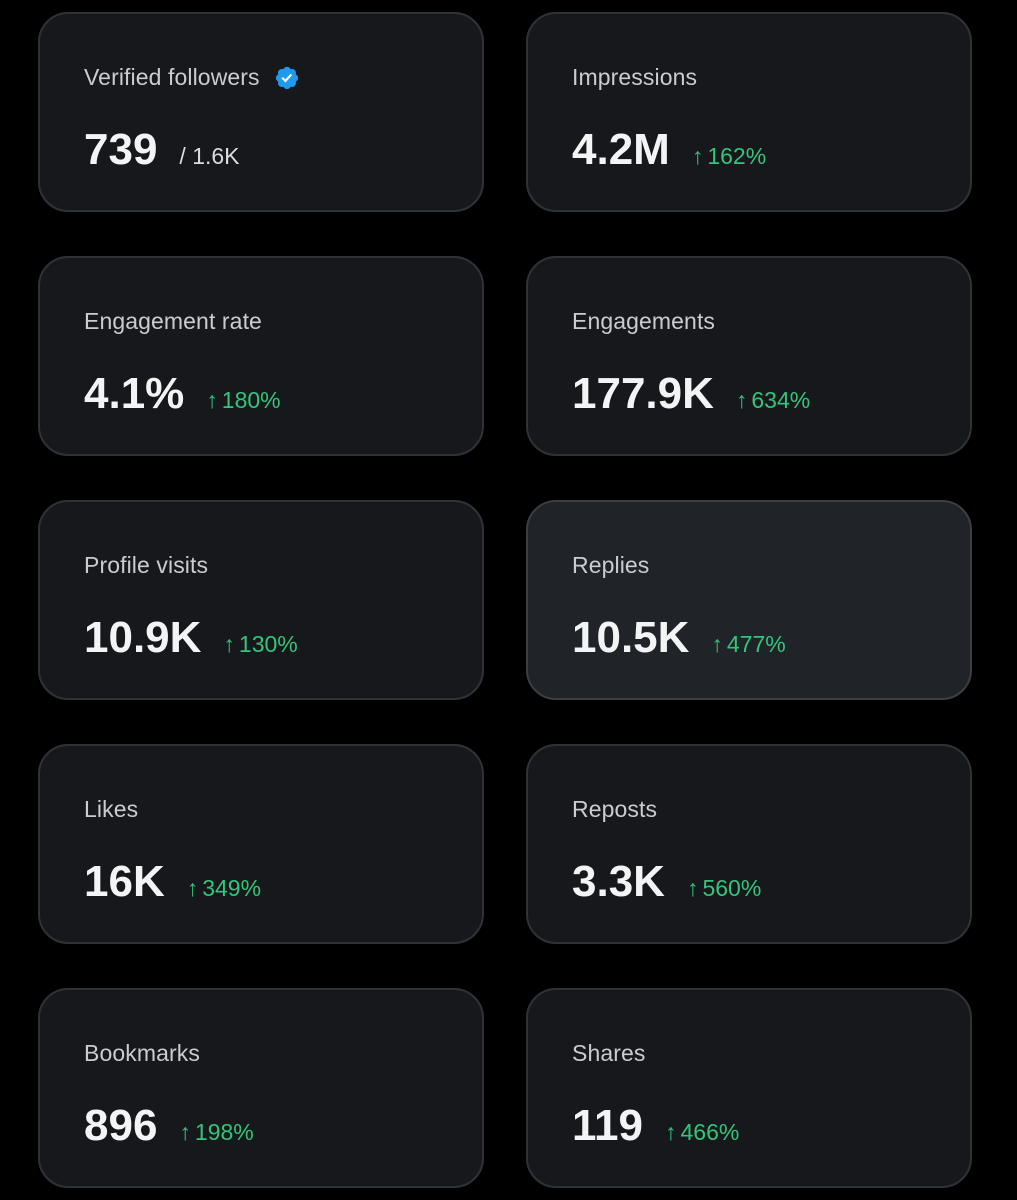 This screenshot has width=1017, height=1200. What do you see at coordinates (261, 356) in the screenshot?
I see `metric-card-engagement-rate: Engagement rate 4.1% ↑ 180%` at bounding box center [261, 356].